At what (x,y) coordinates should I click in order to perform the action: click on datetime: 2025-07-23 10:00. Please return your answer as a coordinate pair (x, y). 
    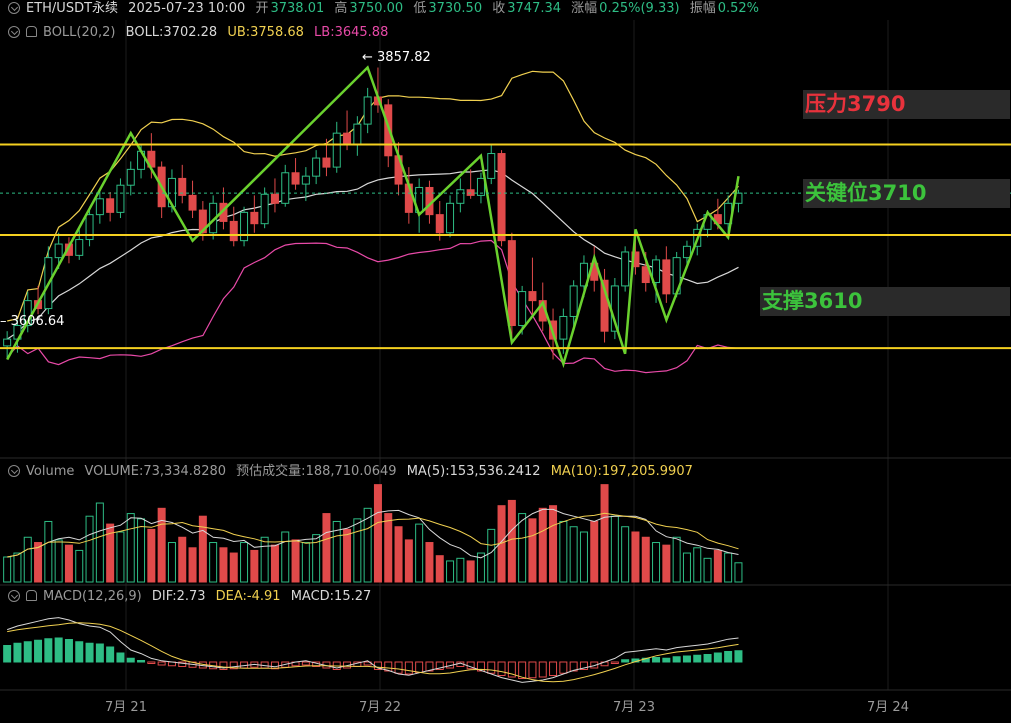
    Looking at the image, I should click on (187, 8).